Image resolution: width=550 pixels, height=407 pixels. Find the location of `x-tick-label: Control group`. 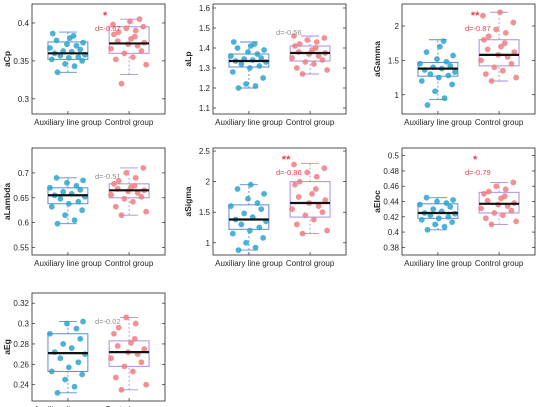

x-tick-label: Control group is located at coordinates (129, 122).